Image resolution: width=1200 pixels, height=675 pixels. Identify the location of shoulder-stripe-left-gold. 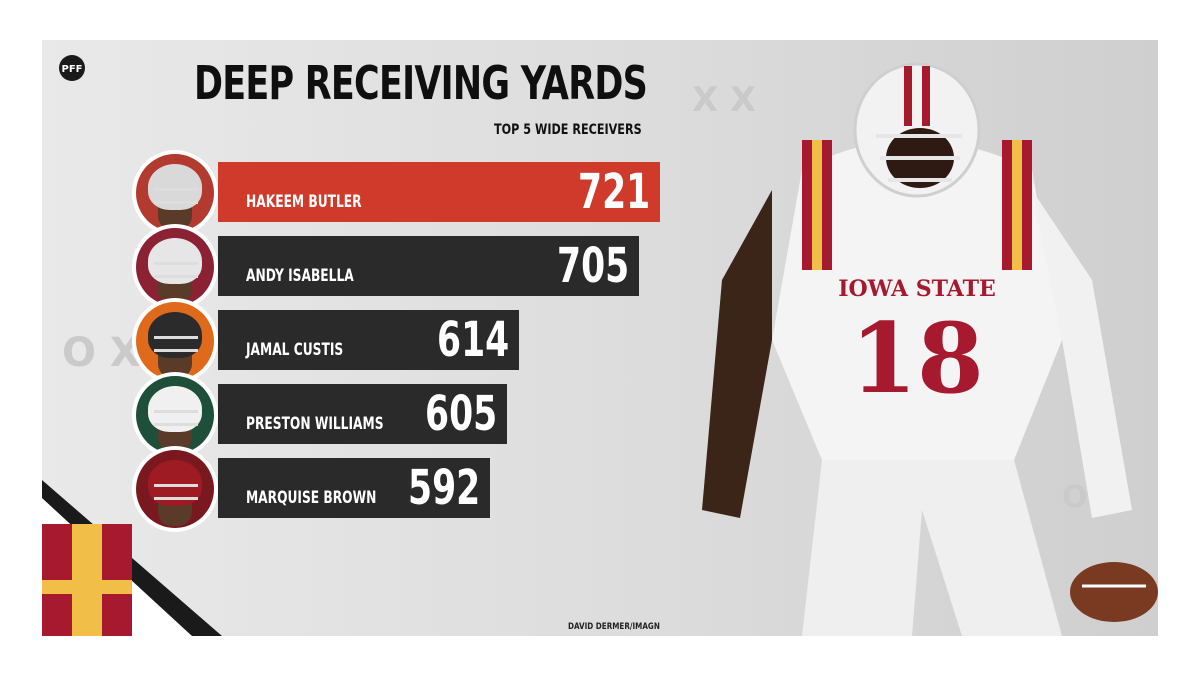
(817, 205).